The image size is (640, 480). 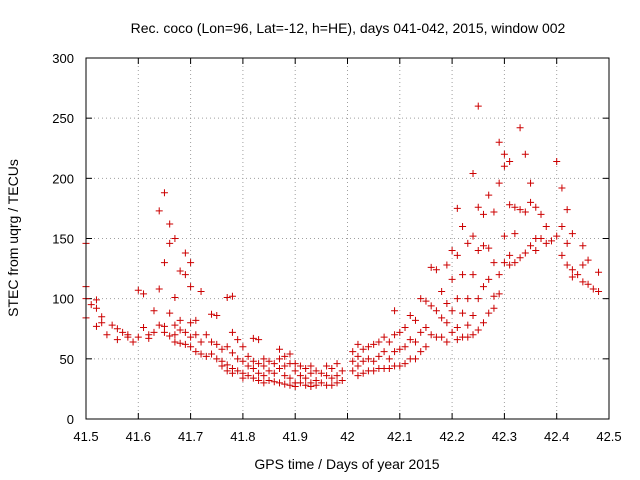 I want to click on y-tick-label: 0, so click(x=70, y=419).